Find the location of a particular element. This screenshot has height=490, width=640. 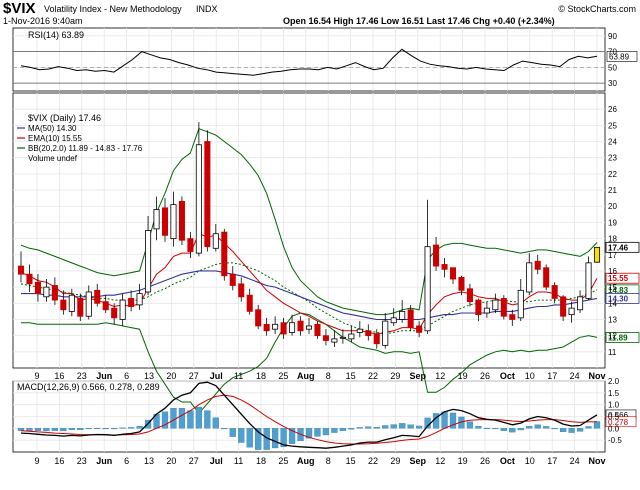

price-tag-label: 15.55 is located at coordinates (618, 278).